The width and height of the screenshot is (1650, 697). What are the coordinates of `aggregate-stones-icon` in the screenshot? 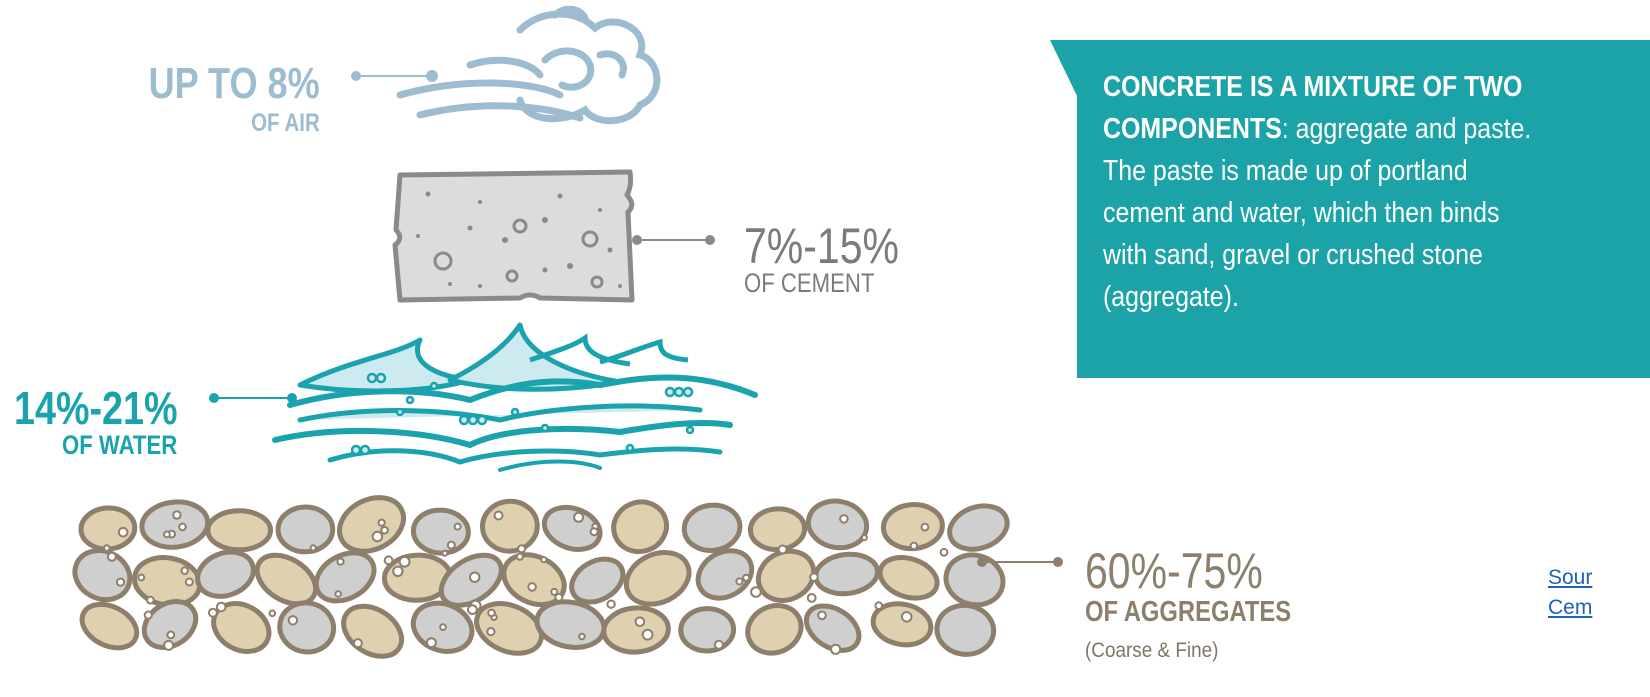 It's located at (541, 577).